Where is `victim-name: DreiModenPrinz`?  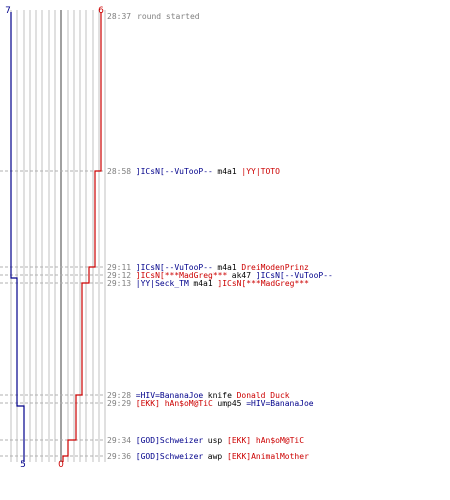
victim-name: DreiModenPrinz is located at coordinates (275, 267).